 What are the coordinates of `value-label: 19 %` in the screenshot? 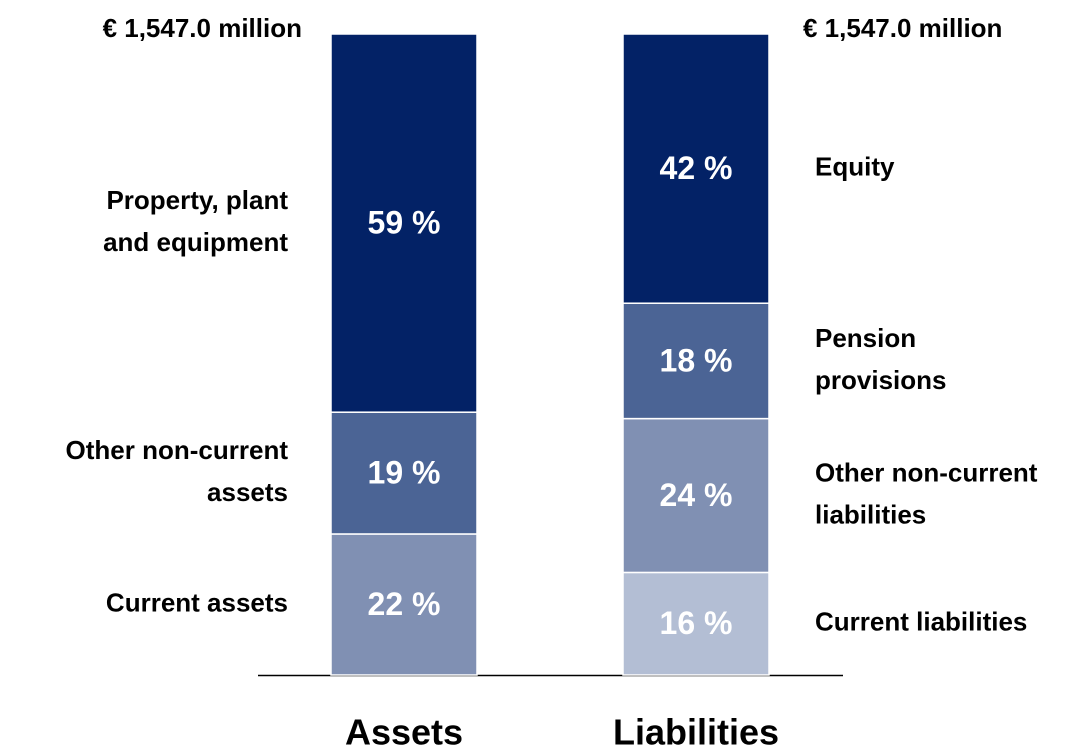 It's located at (404, 473).